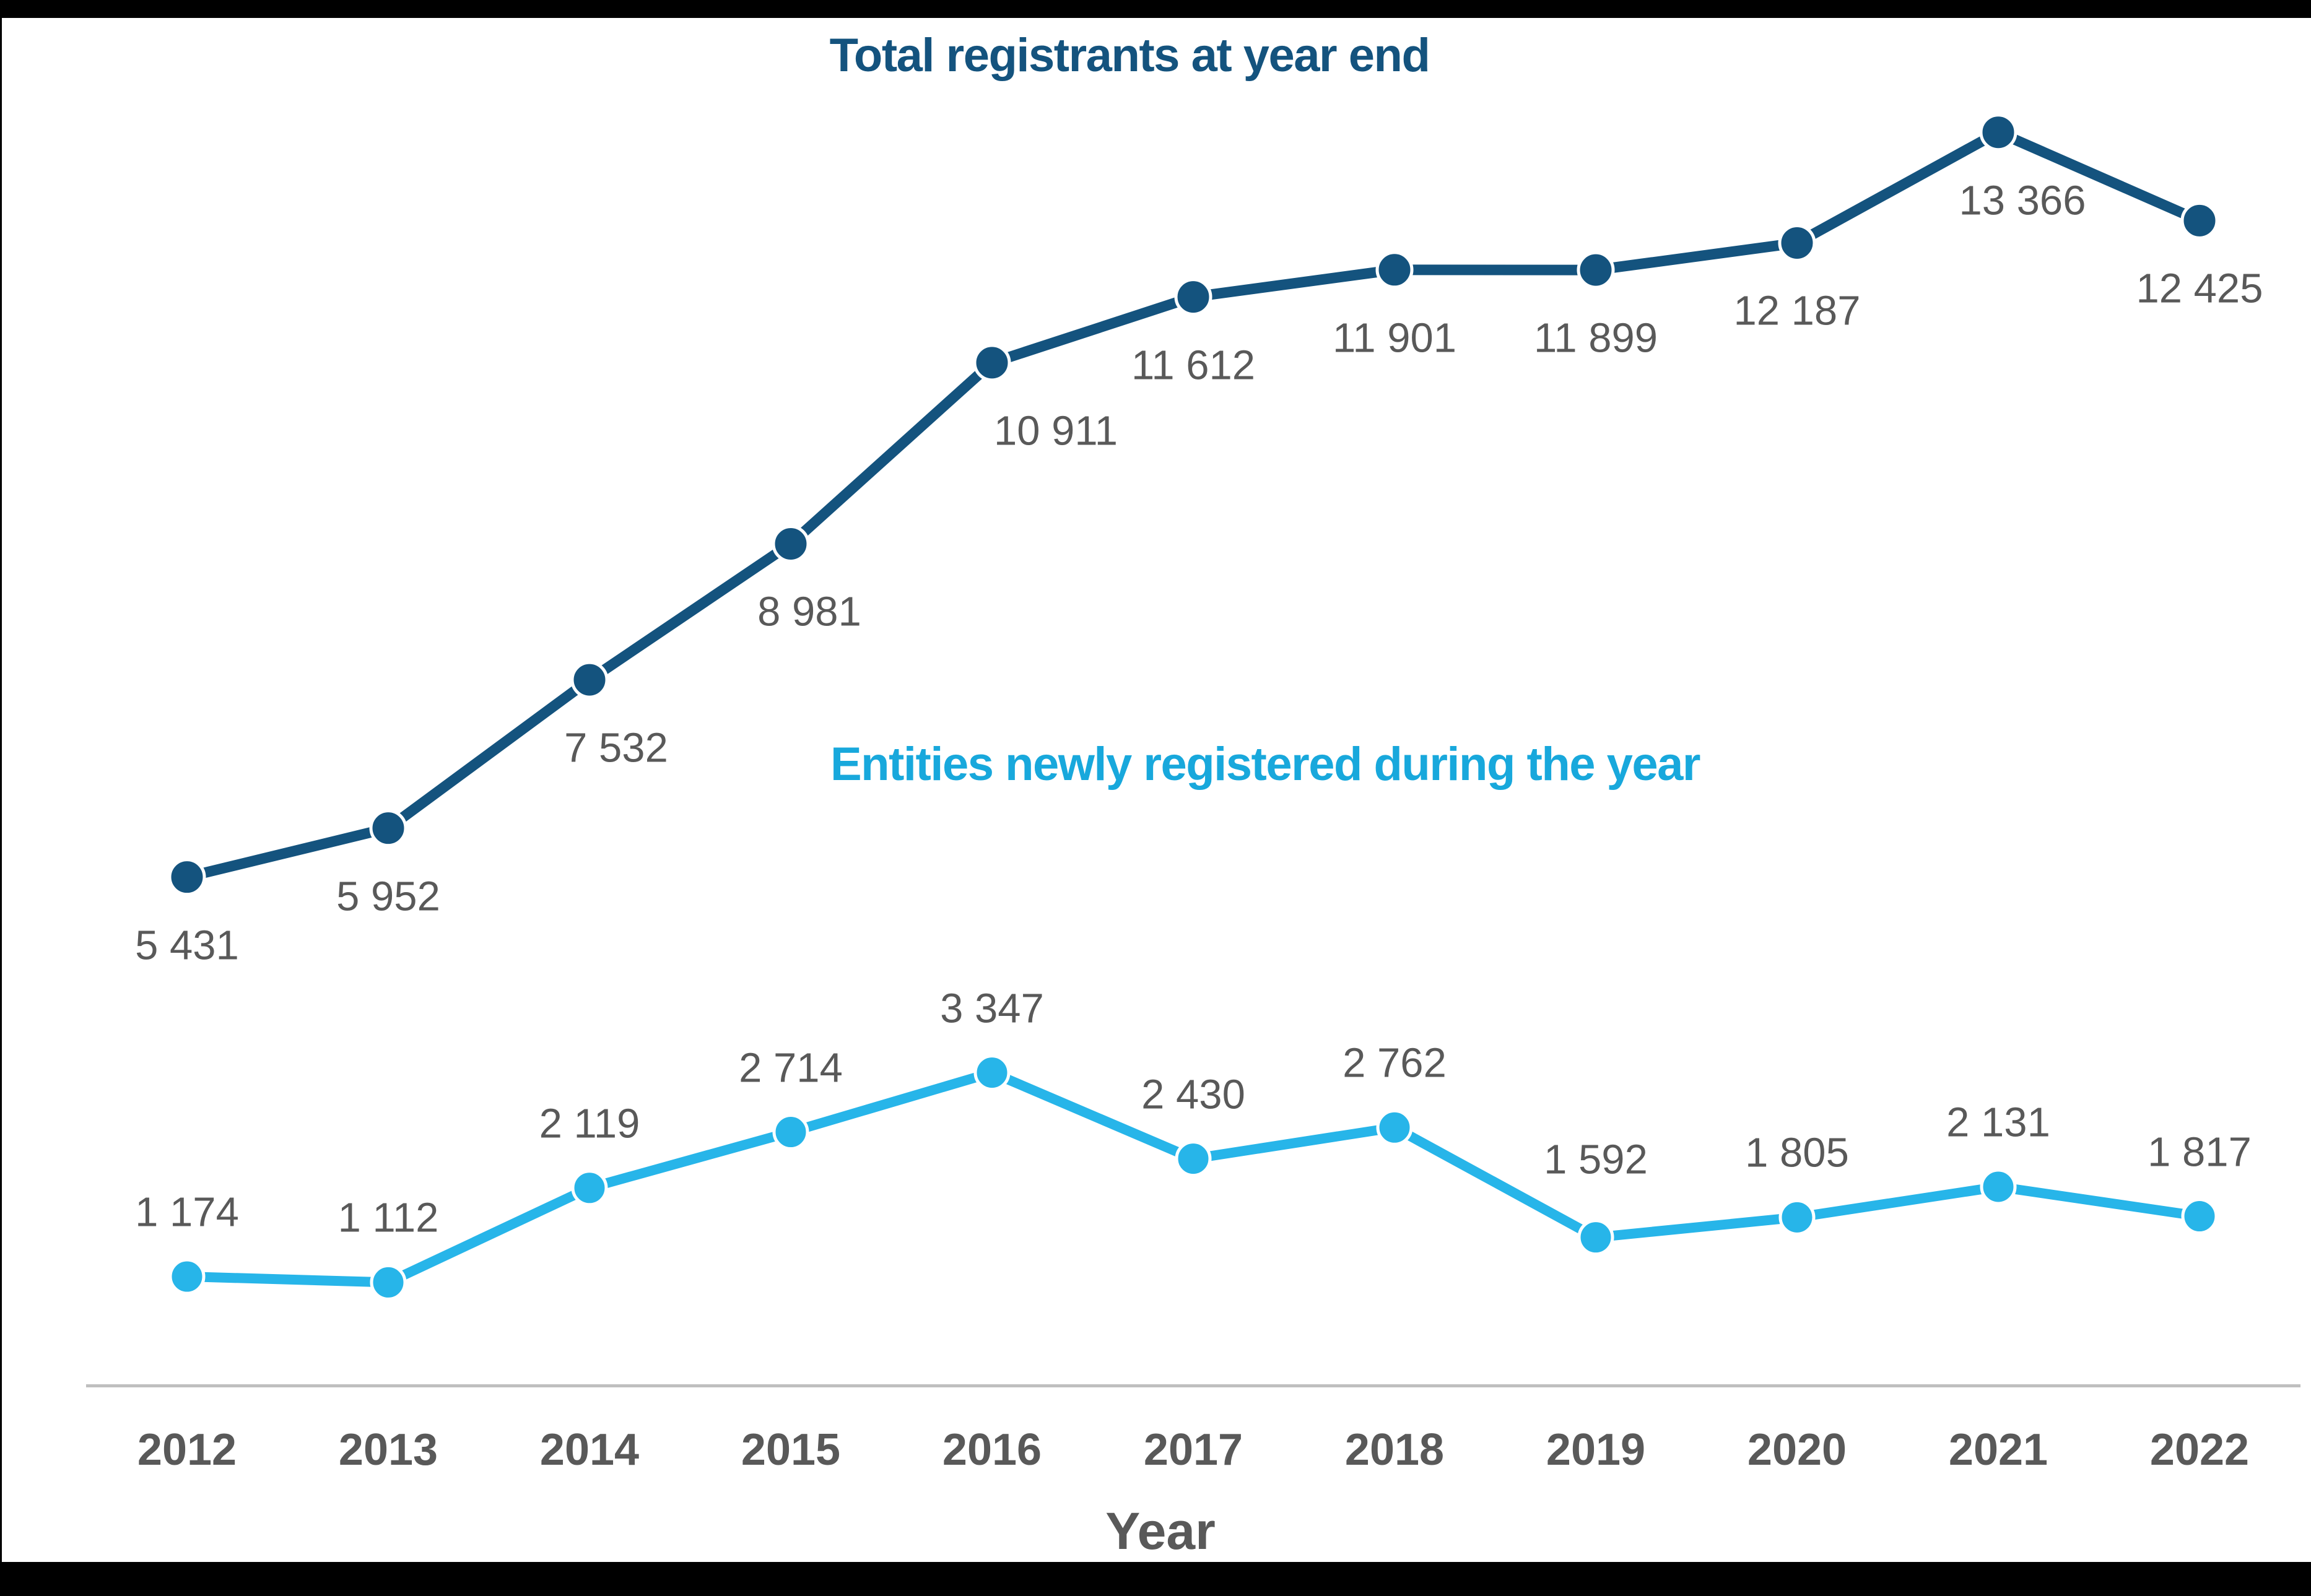 The width and height of the screenshot is (2311, 1596). Describe the element at coordinates (388, 1282) in the screenshot. I see `data-point-2013-s2` at that location.